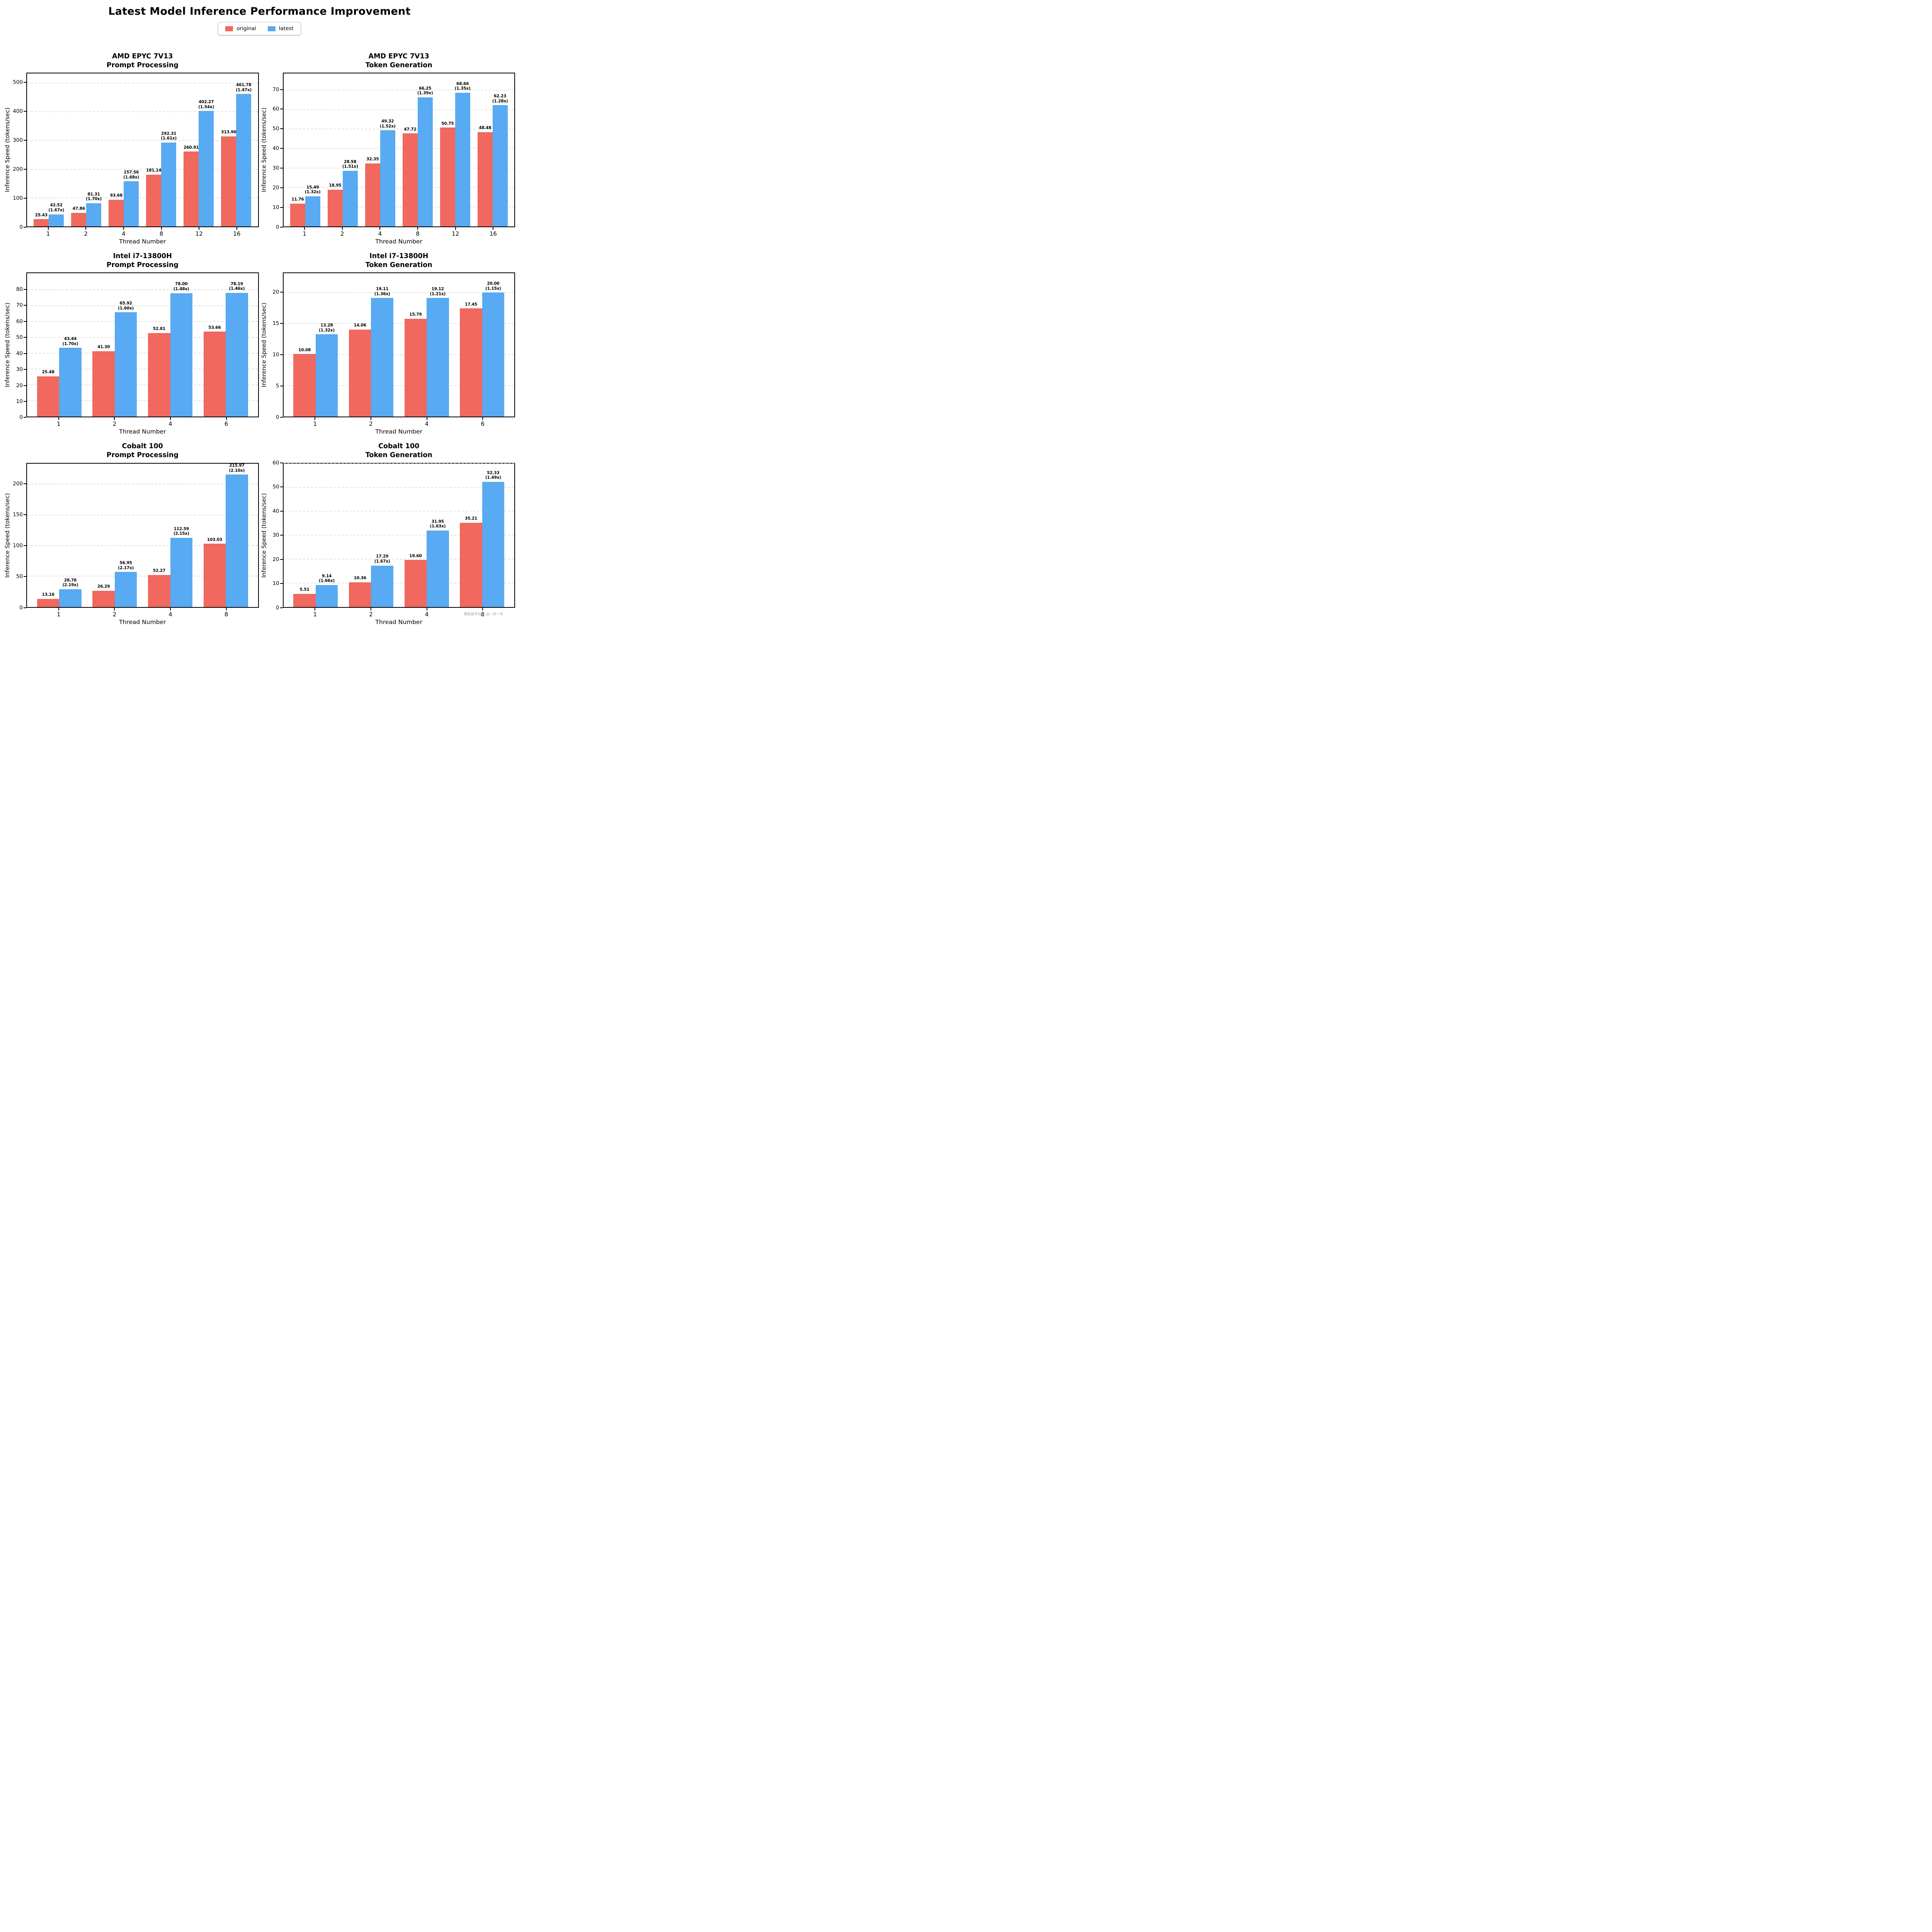  I want to click on bar-value-label: 10.36, so click(360, 578).